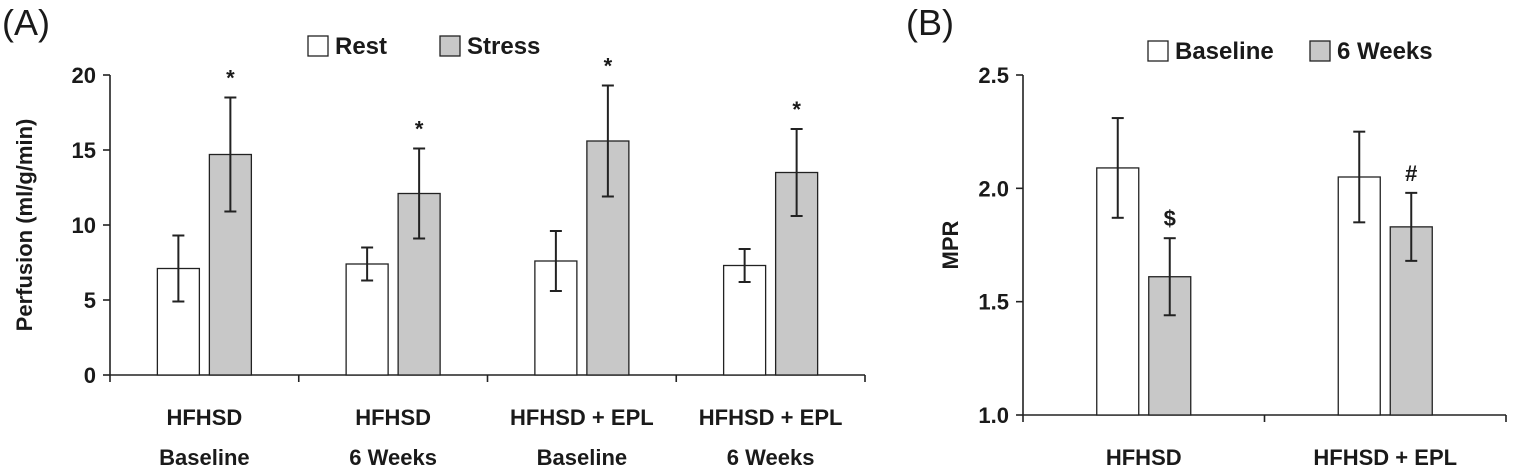  Describe the element at coordinates (90, 375) in the screenshot. I see `y-tick-label: 0` at that location.